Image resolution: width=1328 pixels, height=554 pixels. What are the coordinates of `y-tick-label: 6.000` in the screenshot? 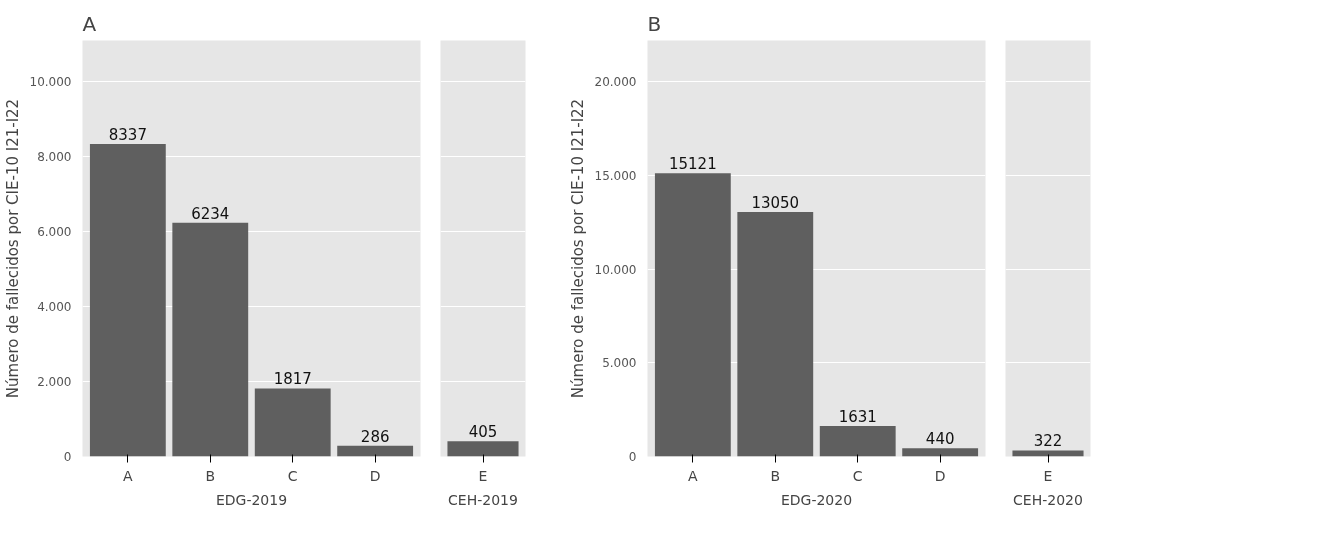 It's located at (54, 232).